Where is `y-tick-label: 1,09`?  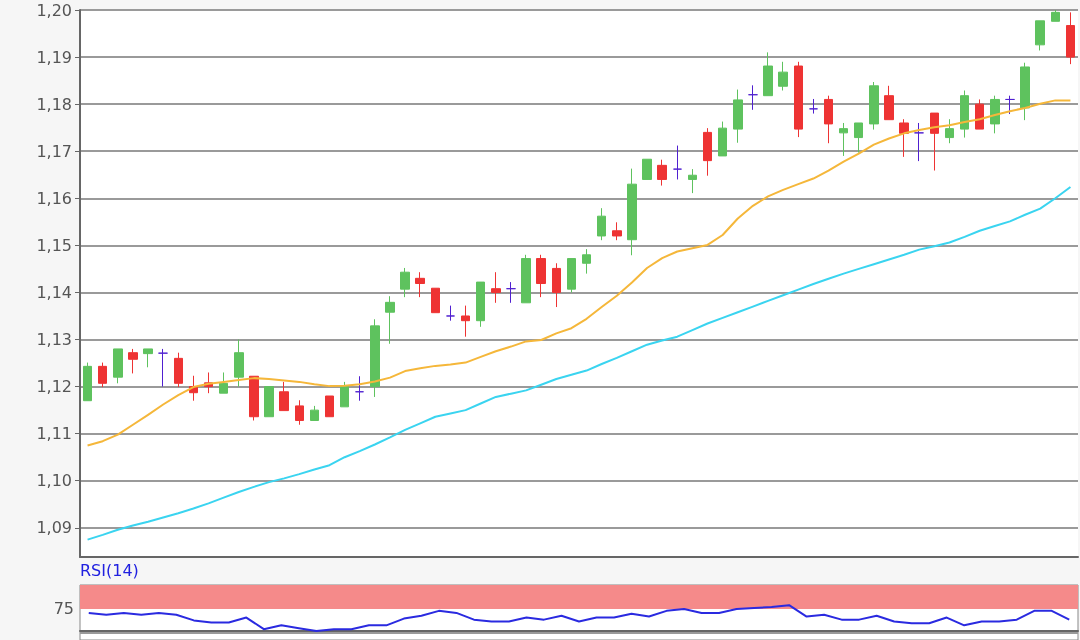 y-tick-label: 1,09 is located at coordinates (54, 528).